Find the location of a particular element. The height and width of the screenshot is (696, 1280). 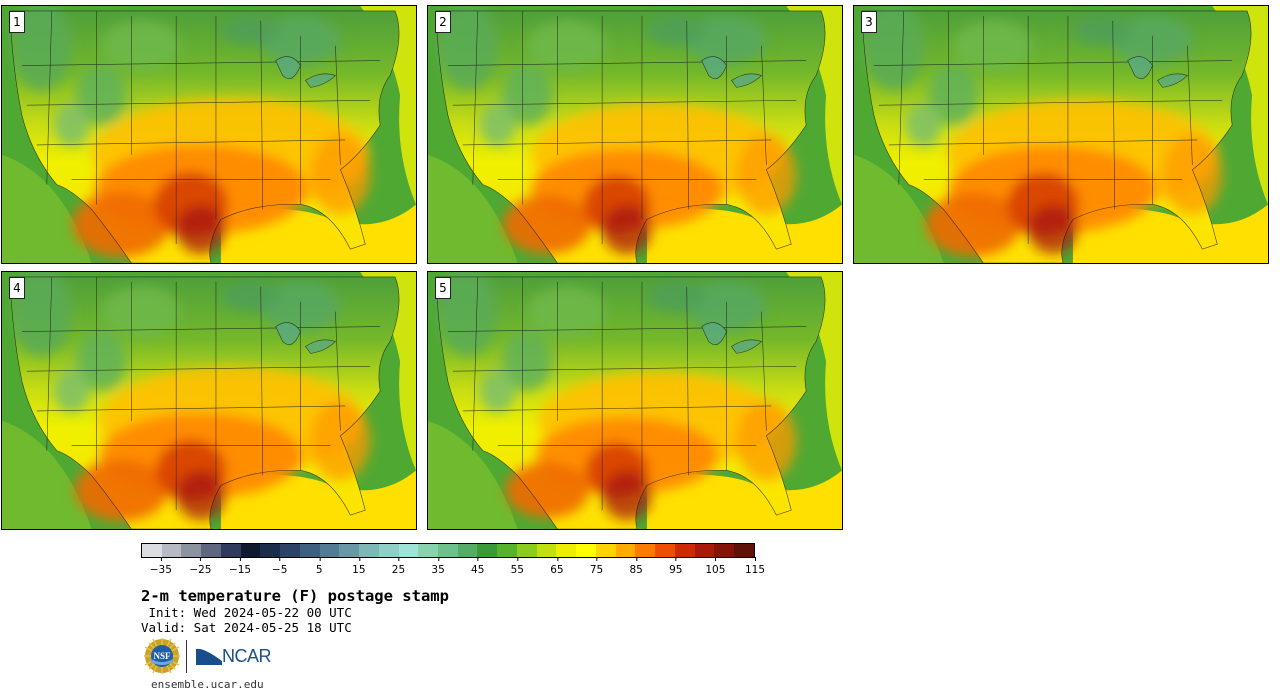

postage-stamp-panel-3: 3 is located at coordinates (1061, 134).